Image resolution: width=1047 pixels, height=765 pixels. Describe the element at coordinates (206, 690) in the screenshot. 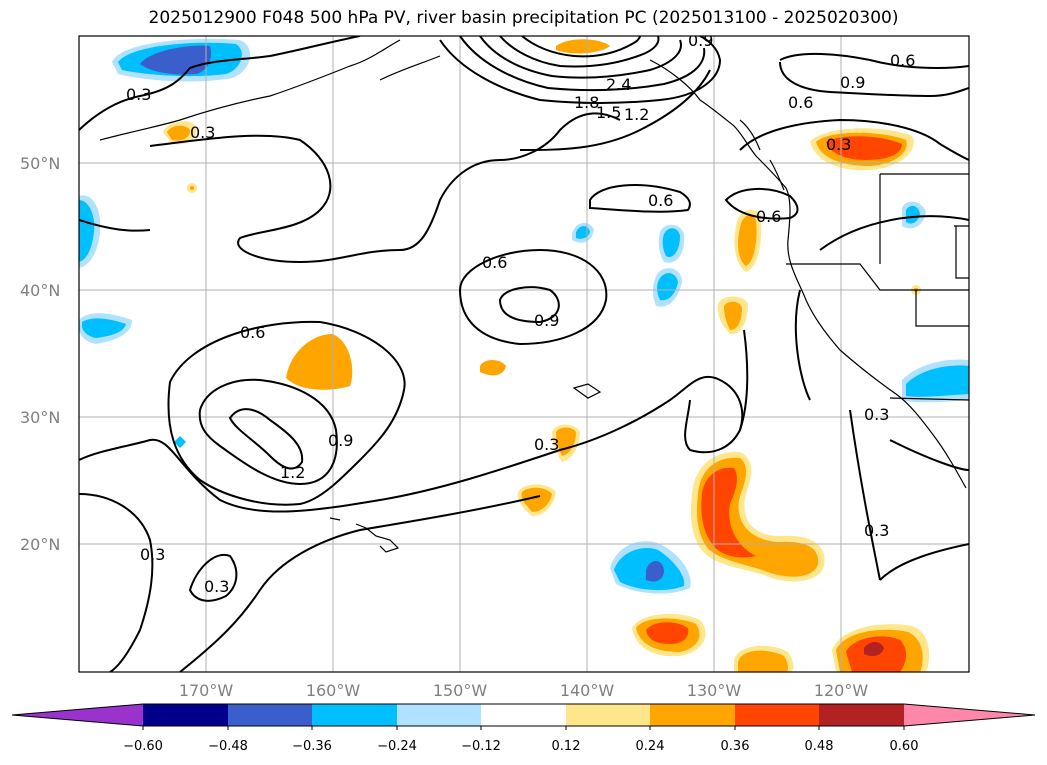

I see `lon-label-170w: 170°W` at that location.